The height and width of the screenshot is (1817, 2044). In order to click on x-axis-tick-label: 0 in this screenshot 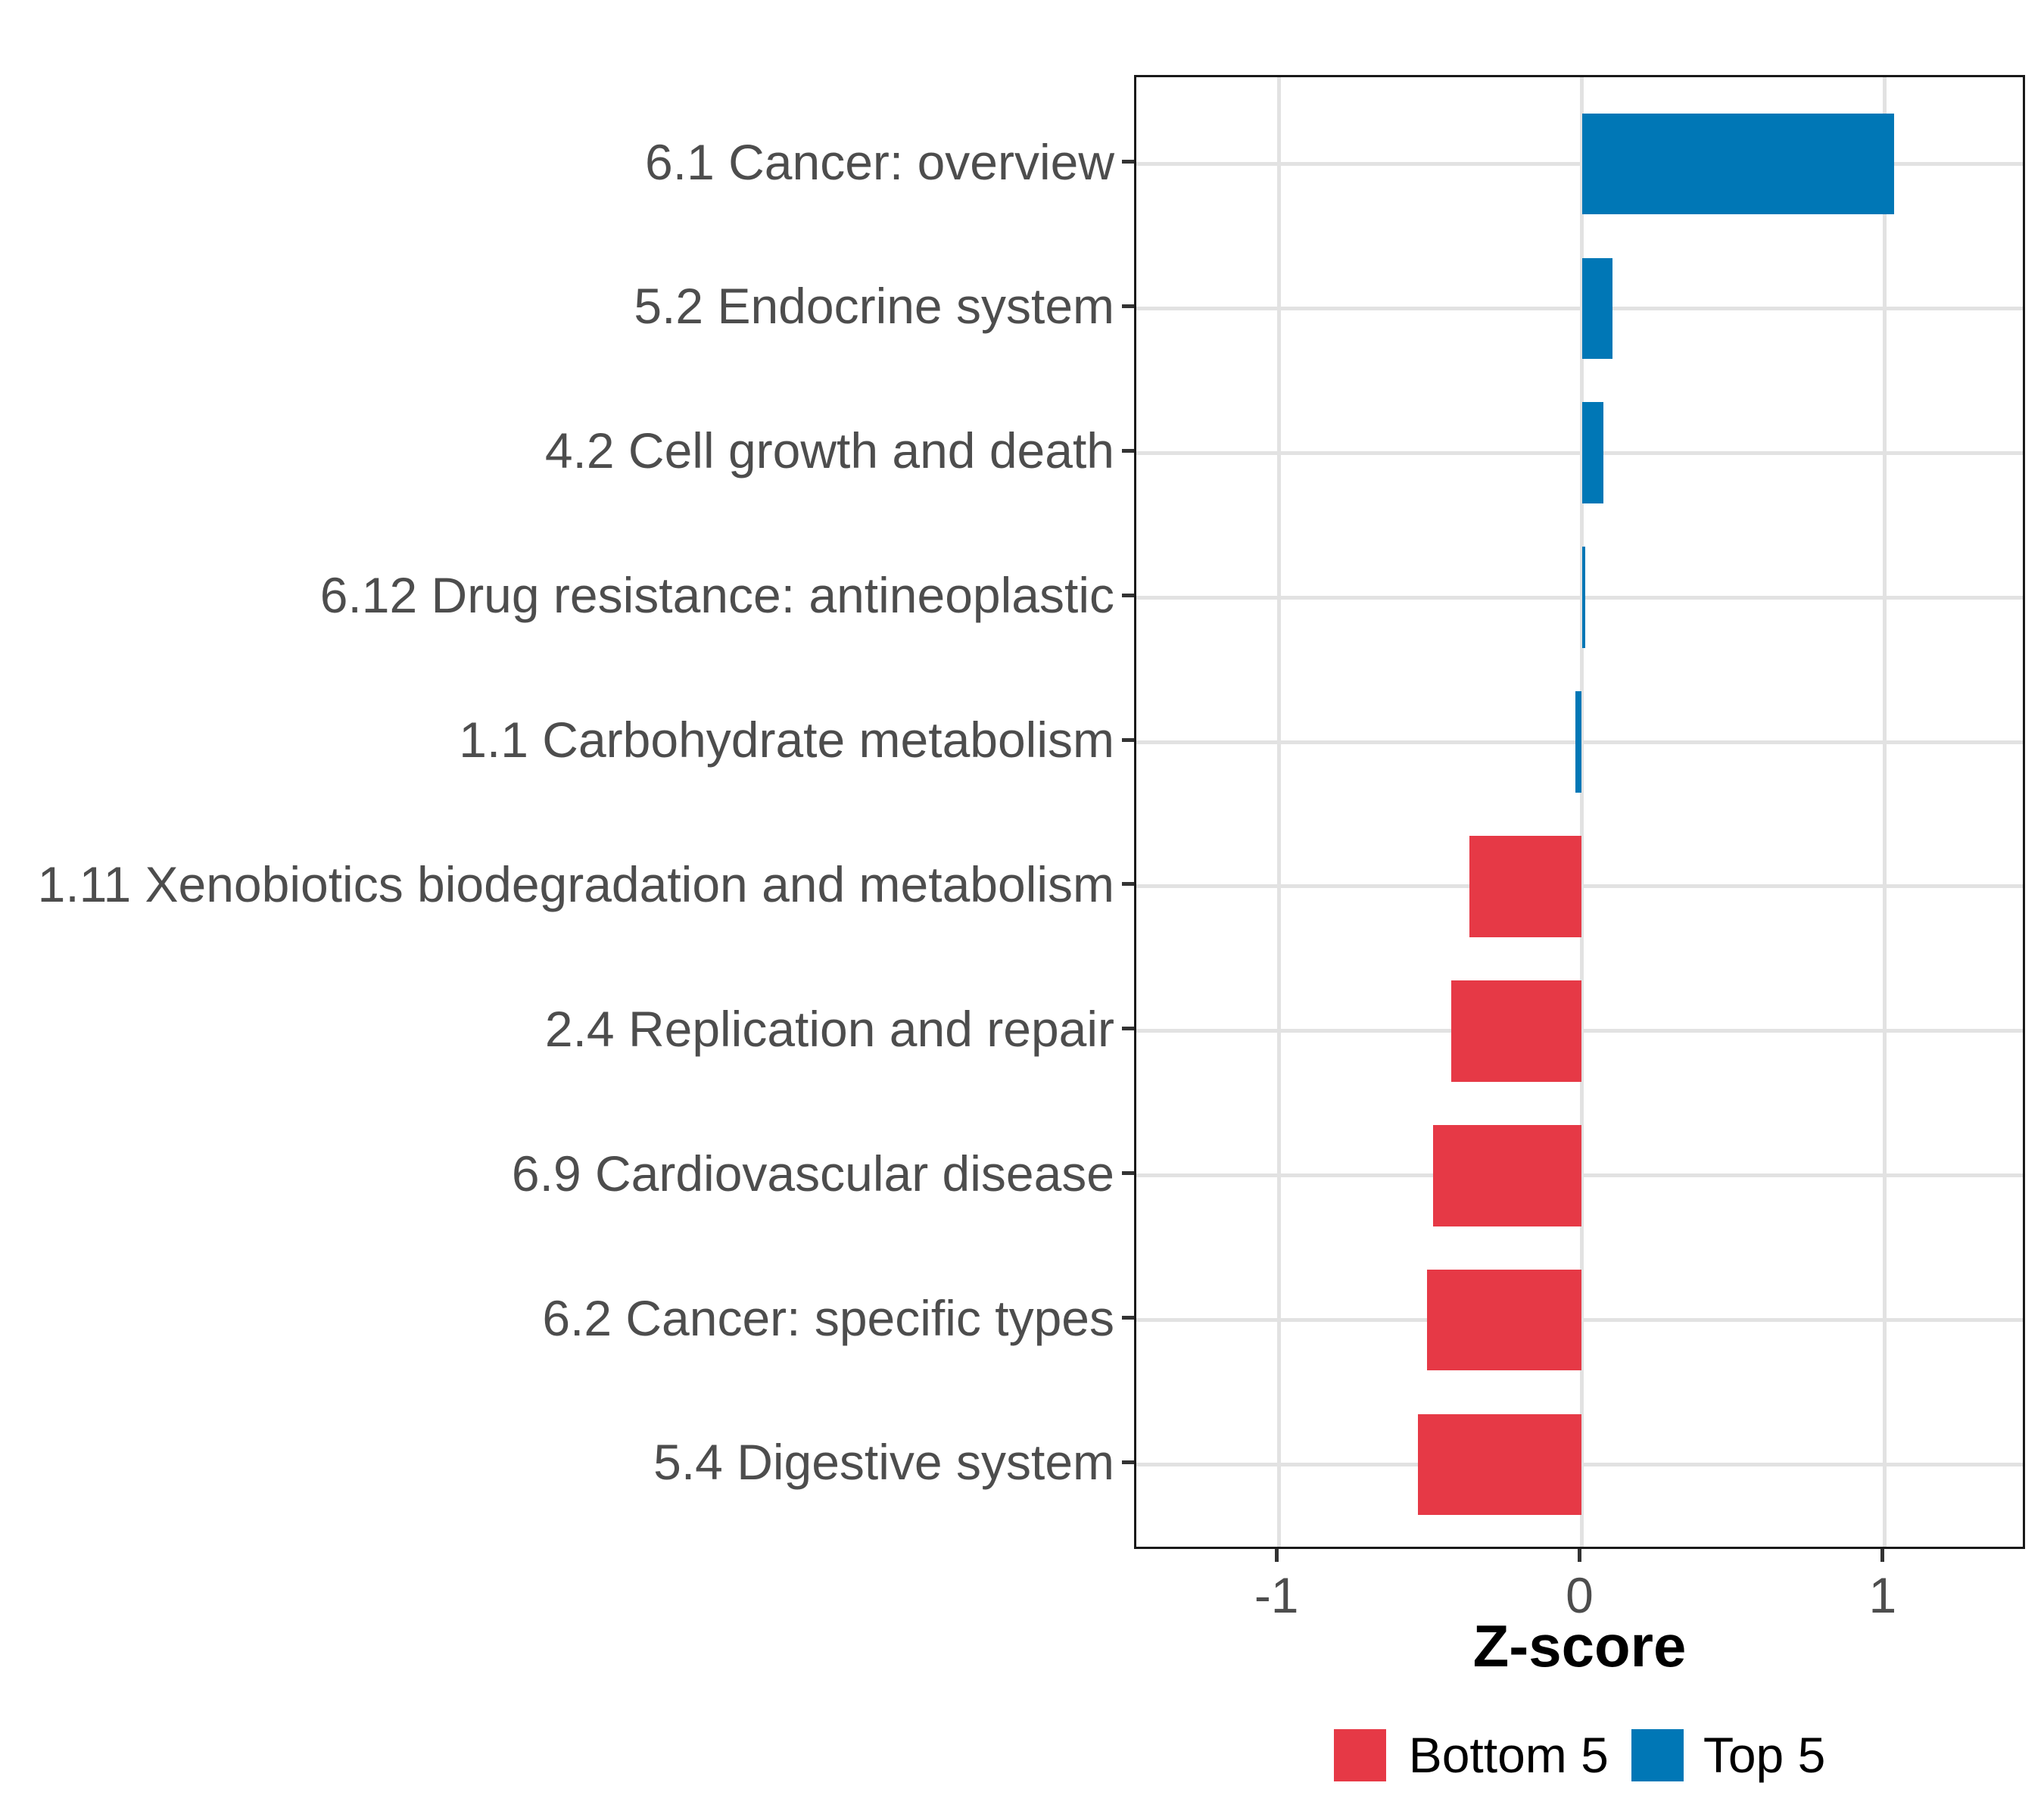, I will do `click(1580, 1595)`.